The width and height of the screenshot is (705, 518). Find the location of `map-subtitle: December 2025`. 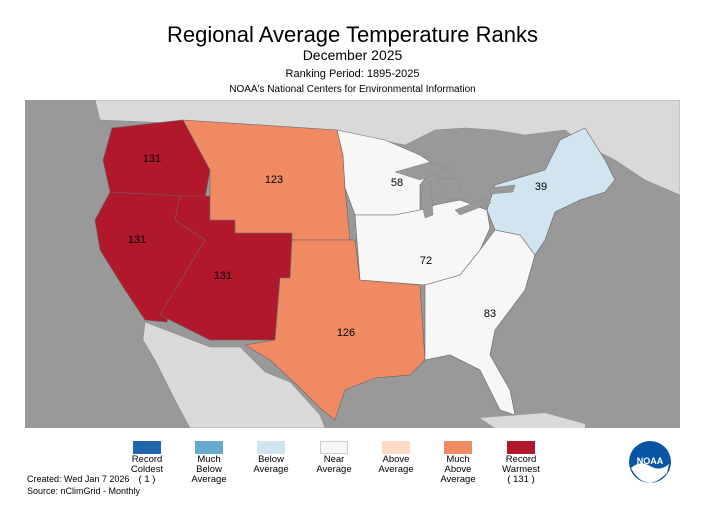

map-subtitle: December 2025 is located at coordinates (352, 55).